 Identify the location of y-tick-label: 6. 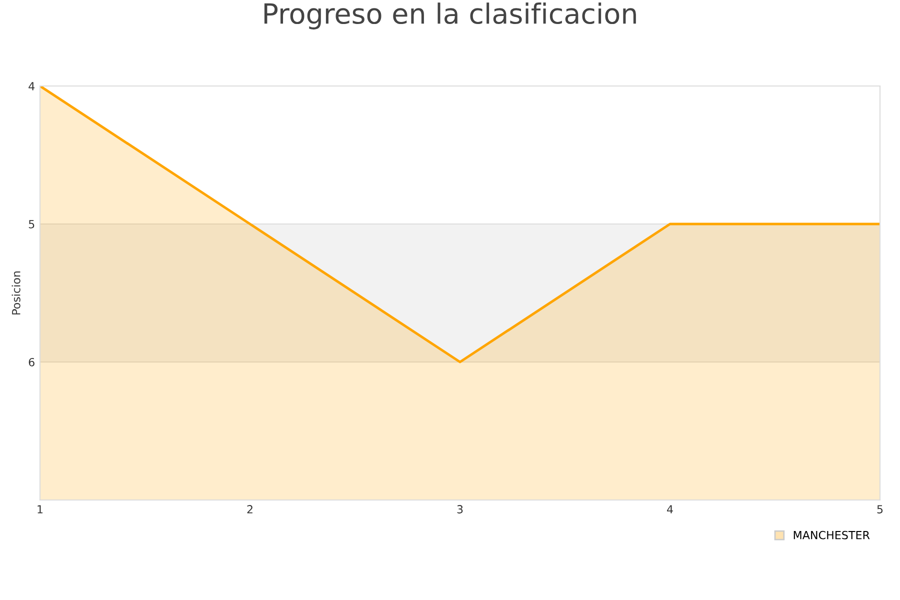
(31, 362).